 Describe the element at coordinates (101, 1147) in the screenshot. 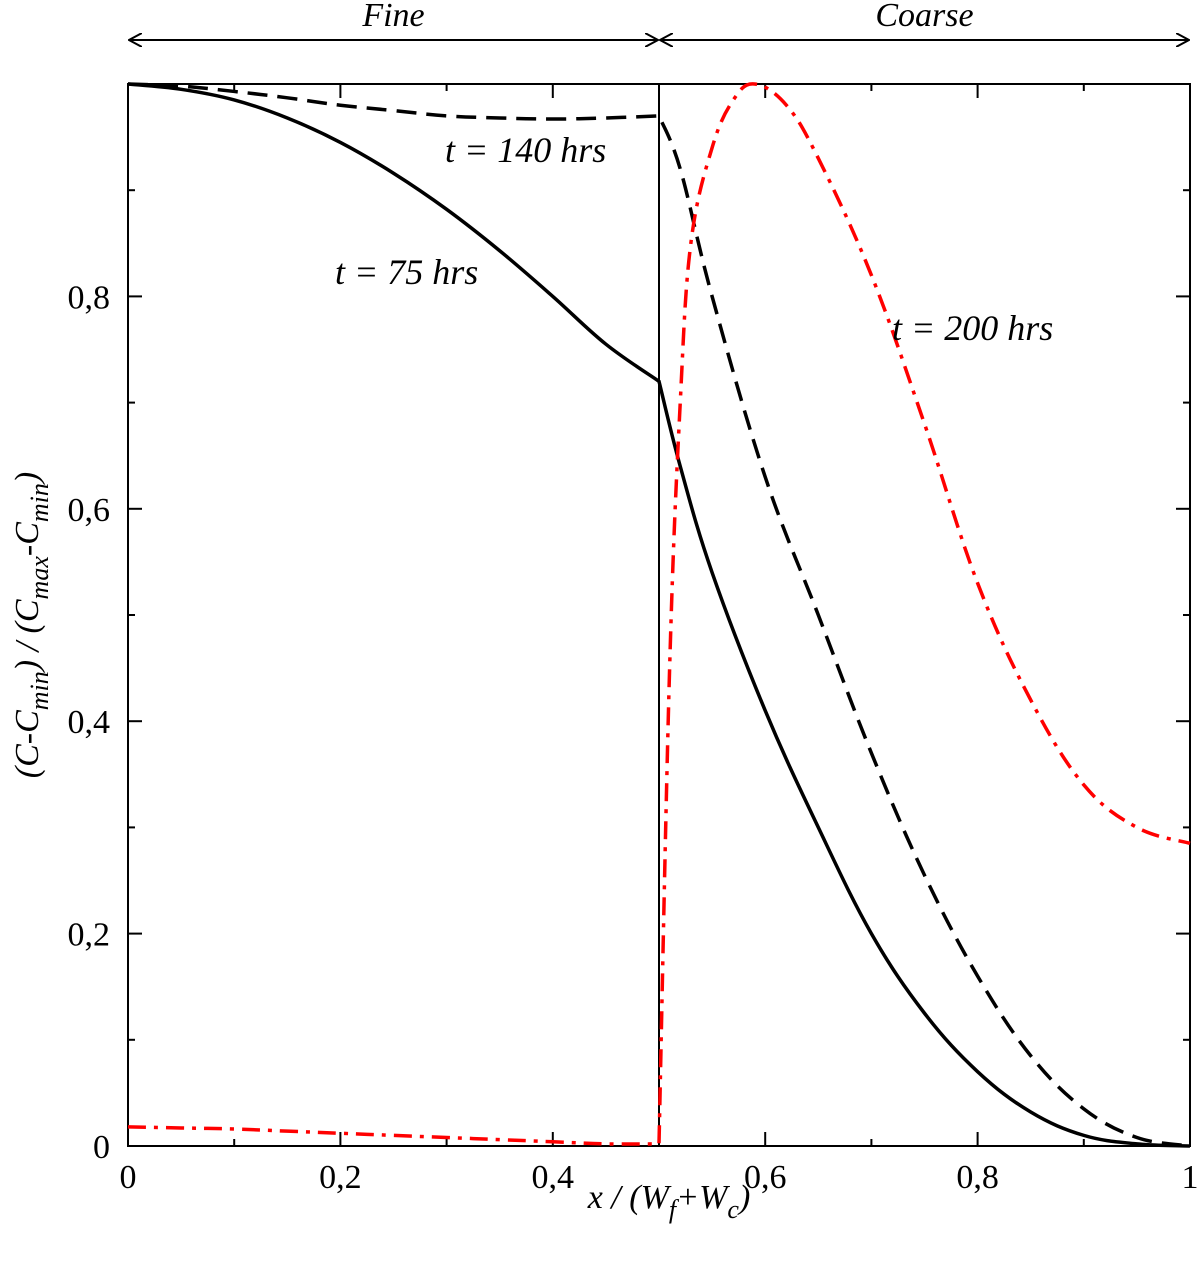

I see `y-tick-label: 0` at that location.